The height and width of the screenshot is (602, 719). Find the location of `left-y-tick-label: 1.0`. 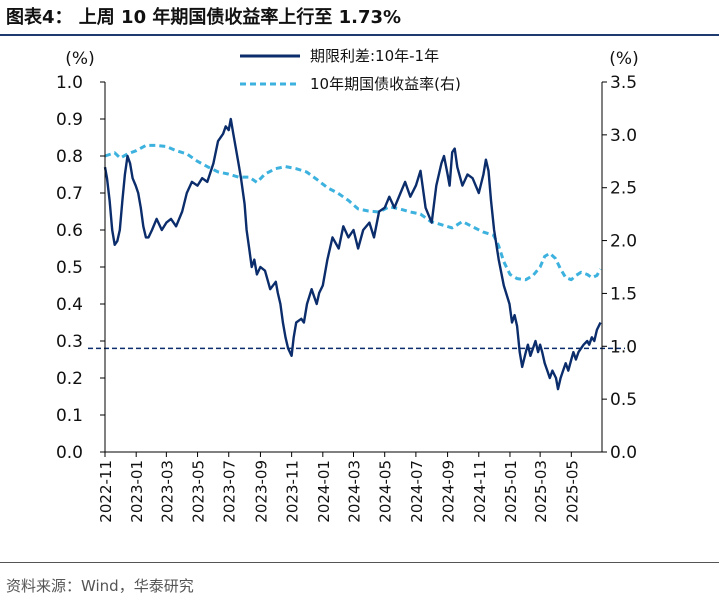

left-y-tick-label: 1.0 is located at coordinates (69, 83).